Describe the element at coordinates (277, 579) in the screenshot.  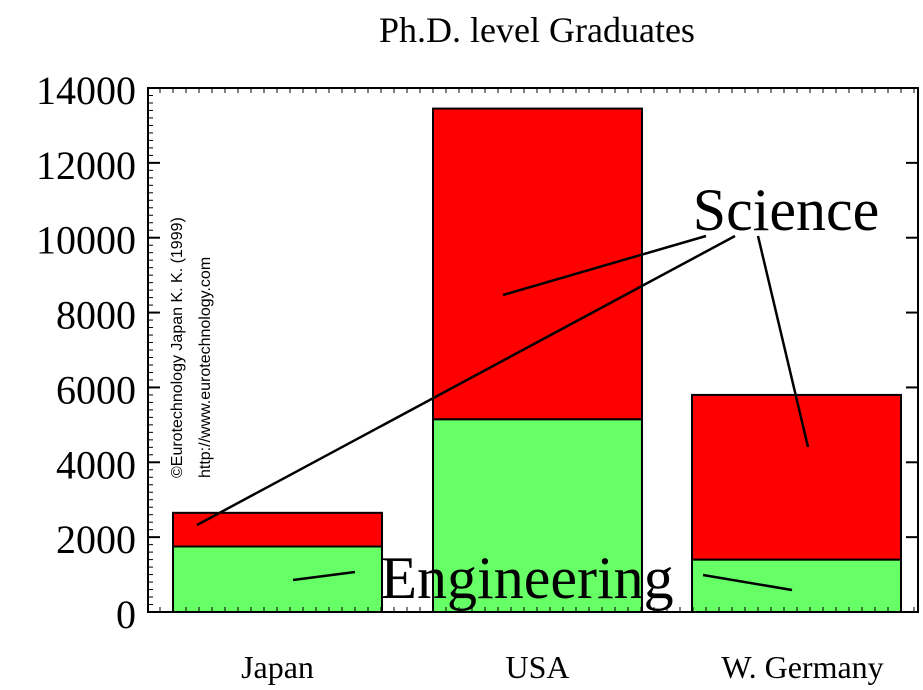
I see `bar-engineering-japan` at that location.